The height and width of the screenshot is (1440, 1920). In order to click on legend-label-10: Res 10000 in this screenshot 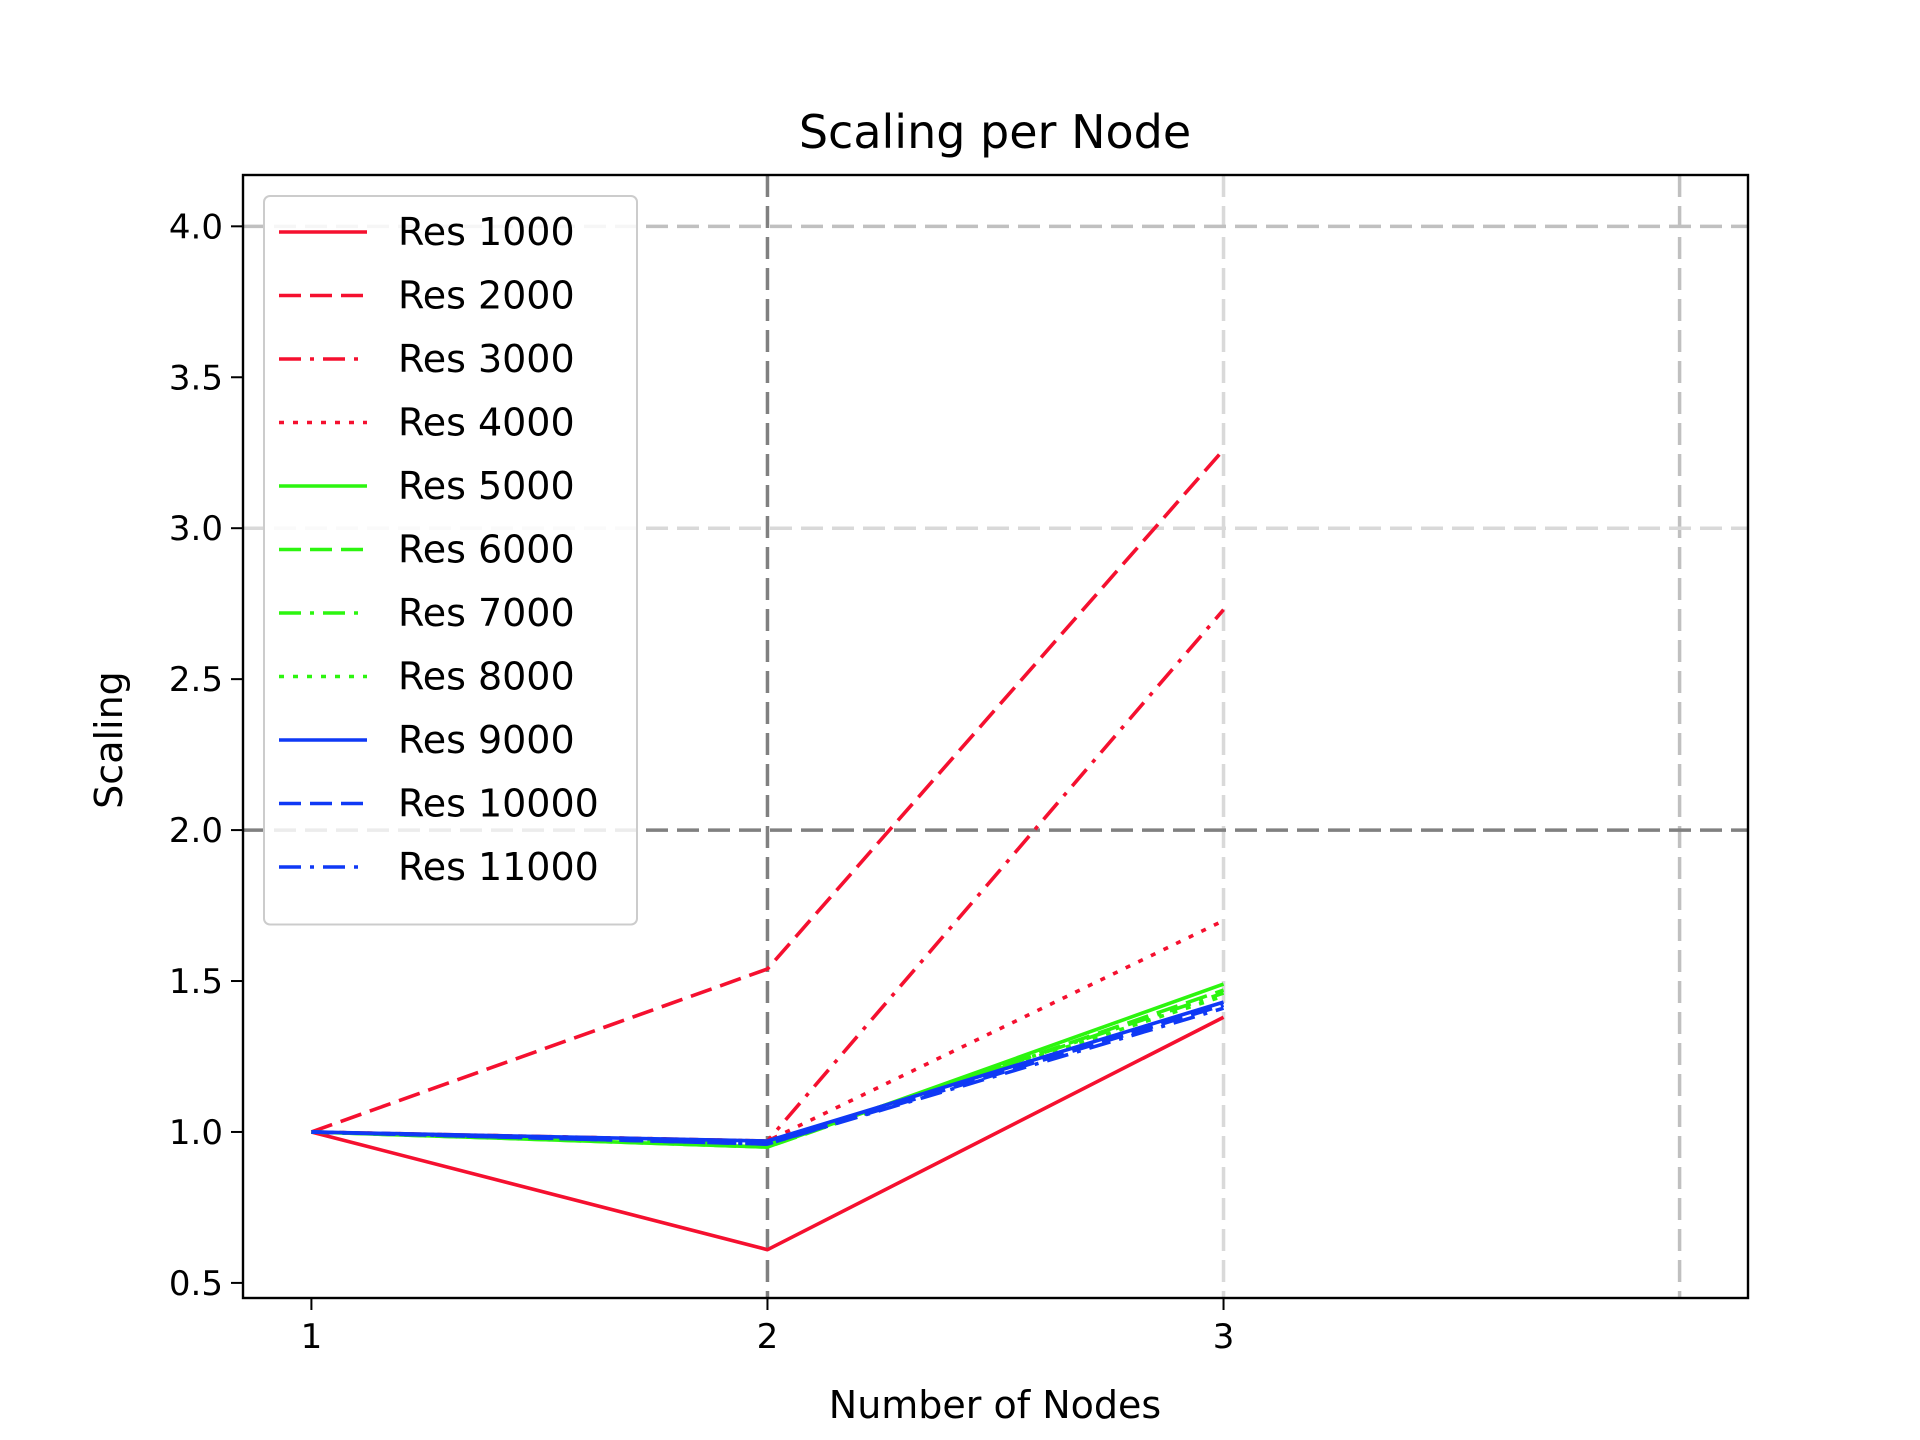, I will do `click(498, 804)`.